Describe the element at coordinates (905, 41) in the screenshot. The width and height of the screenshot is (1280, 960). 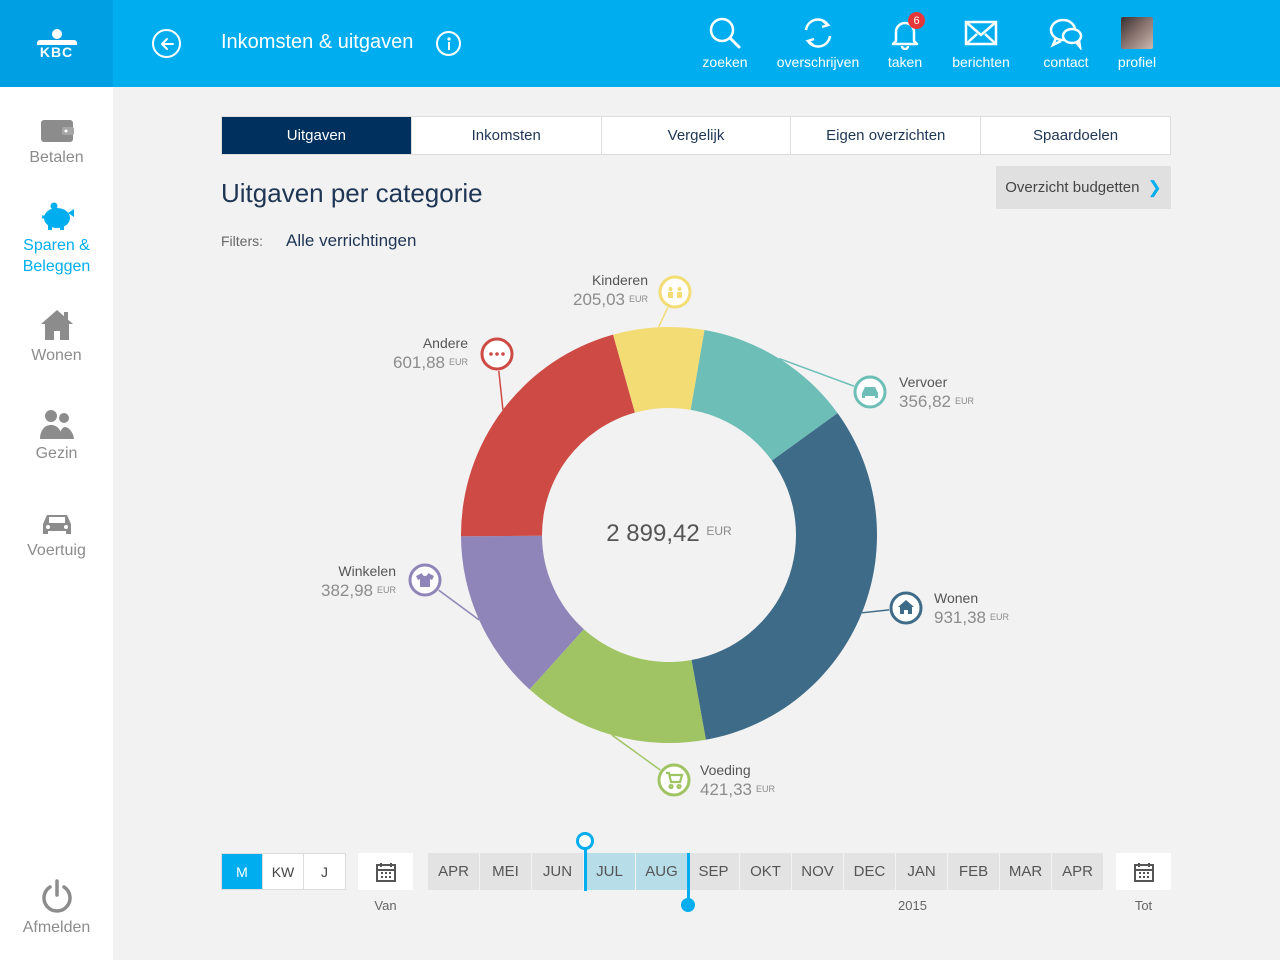
I see `nav-taken: 6 taken` at that location.